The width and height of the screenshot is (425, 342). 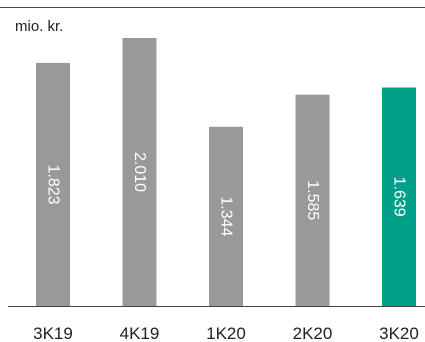 I want to click on data-label-3K19: 1.823, so click(x=53, y=184).